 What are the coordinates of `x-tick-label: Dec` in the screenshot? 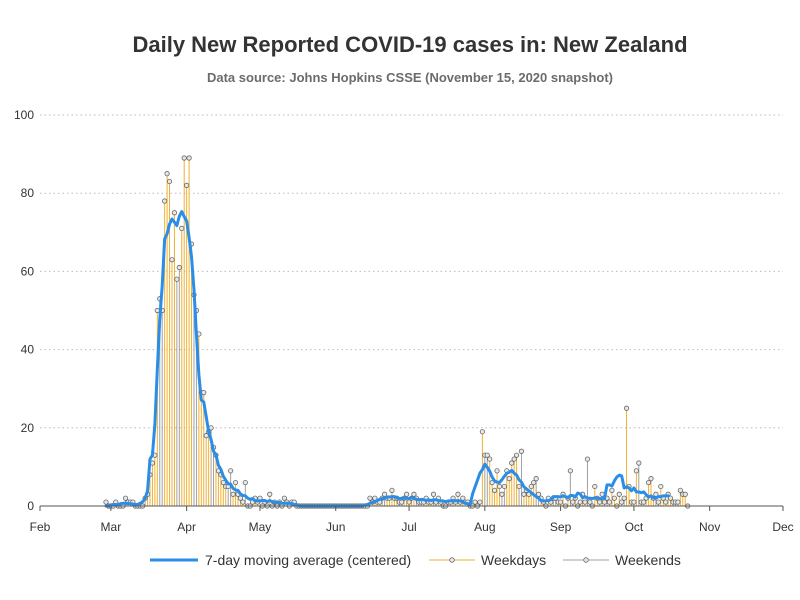 It's located at (782, 527).